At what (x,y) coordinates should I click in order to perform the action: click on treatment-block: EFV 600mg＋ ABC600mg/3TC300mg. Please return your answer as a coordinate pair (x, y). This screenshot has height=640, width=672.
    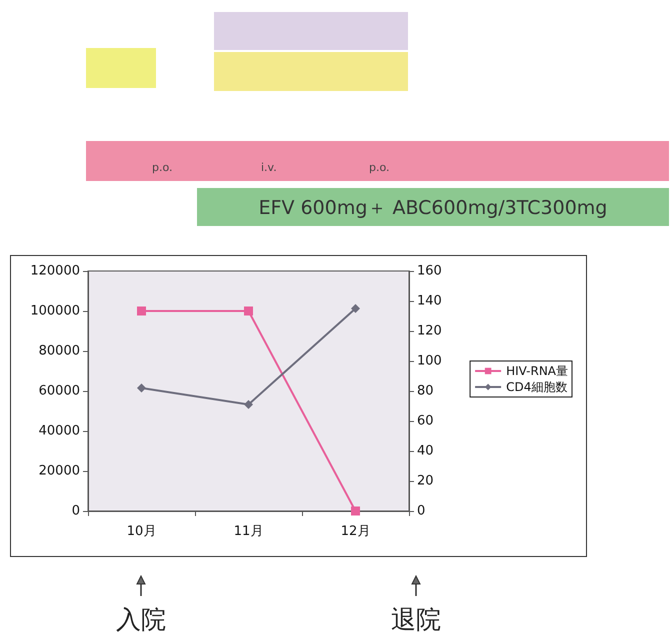
    Looking at the image, I should click on (433, 207).